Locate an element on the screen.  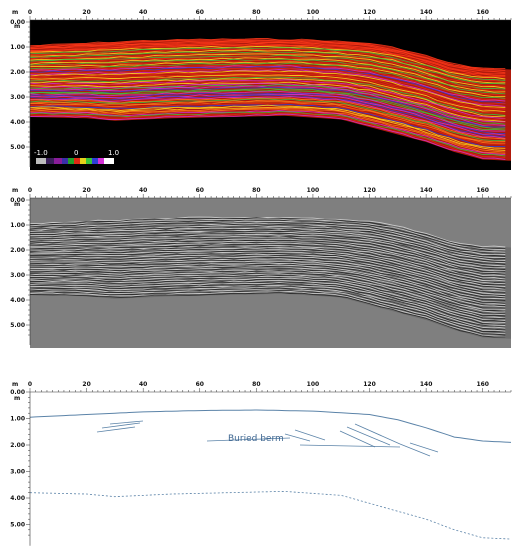
amplitude-colorbar: -1.0 0 1.0 is located at coordinates (76, 156).